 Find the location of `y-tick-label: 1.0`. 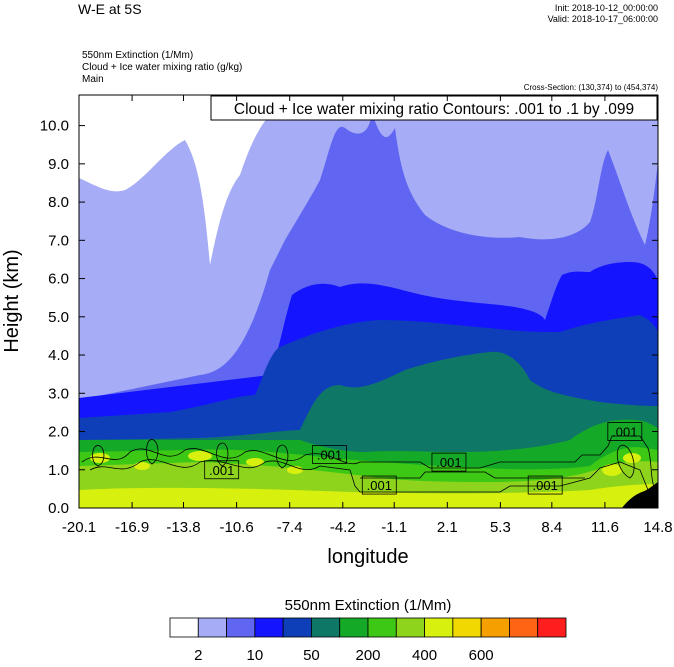

y-tick-label: 1.0 is located at coordinates (58, 470).